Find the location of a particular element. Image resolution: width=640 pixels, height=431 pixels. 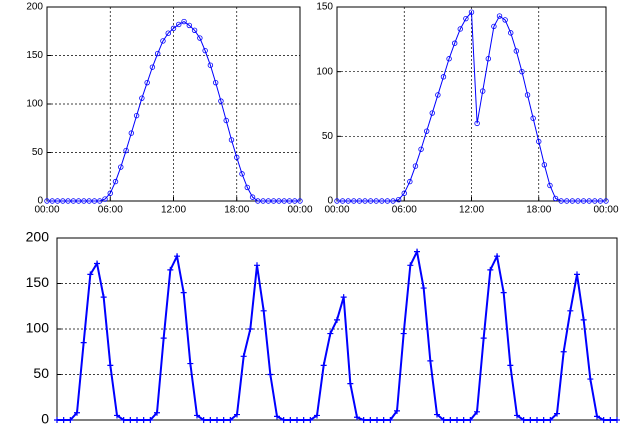

x-tick-label: 00:00 is located at coordinates (46, 210).